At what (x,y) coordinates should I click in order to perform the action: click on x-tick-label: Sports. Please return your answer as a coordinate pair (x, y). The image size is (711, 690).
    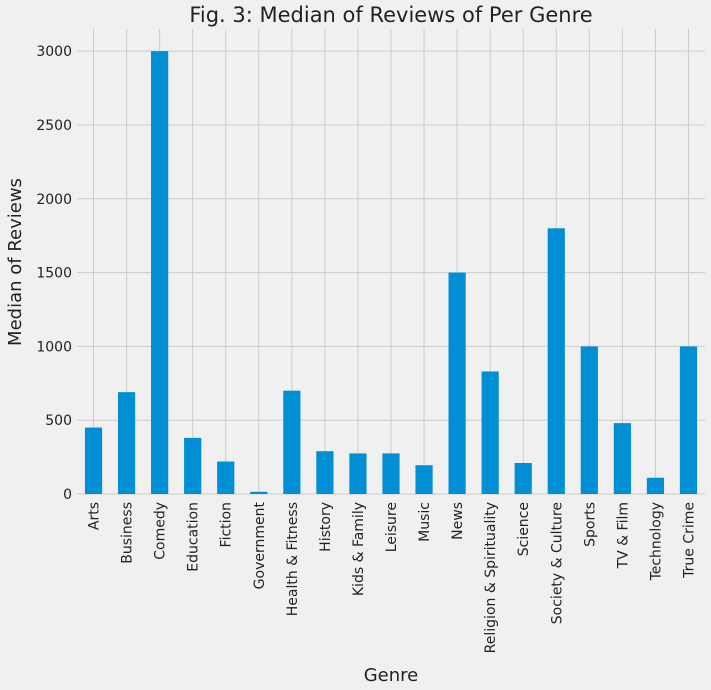
    Looking at the image, I should click on (590, 524).